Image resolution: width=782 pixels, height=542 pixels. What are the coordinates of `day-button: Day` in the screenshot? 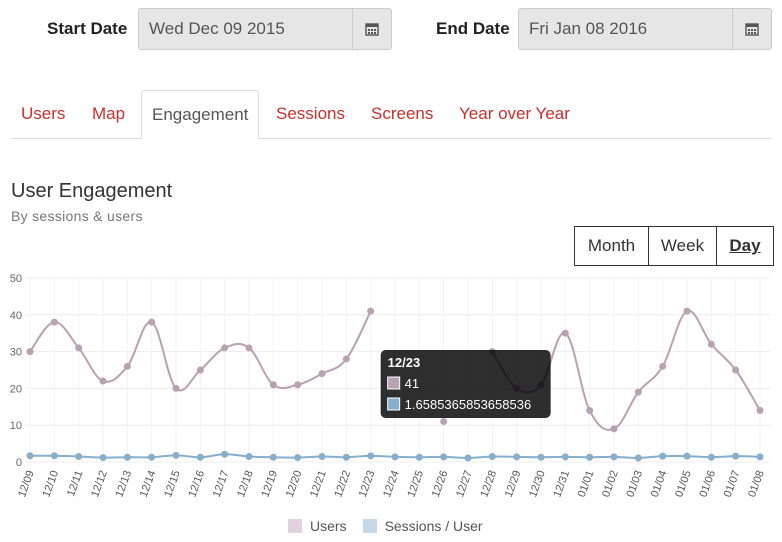 It's located at (745, 246).